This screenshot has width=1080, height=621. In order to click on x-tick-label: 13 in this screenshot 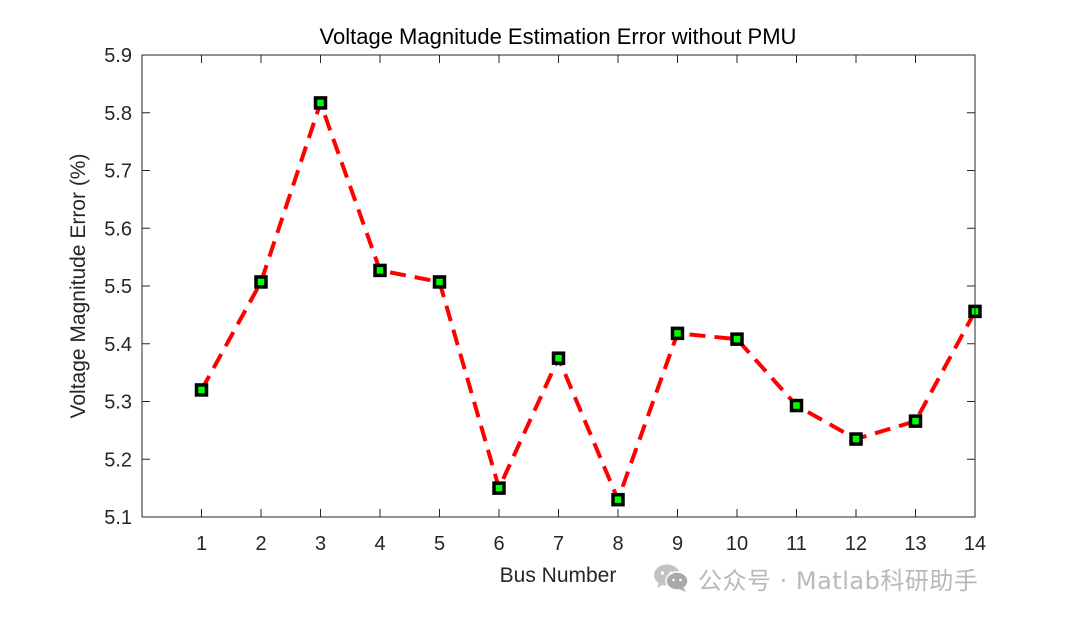, I will do `click(915, 544)`.